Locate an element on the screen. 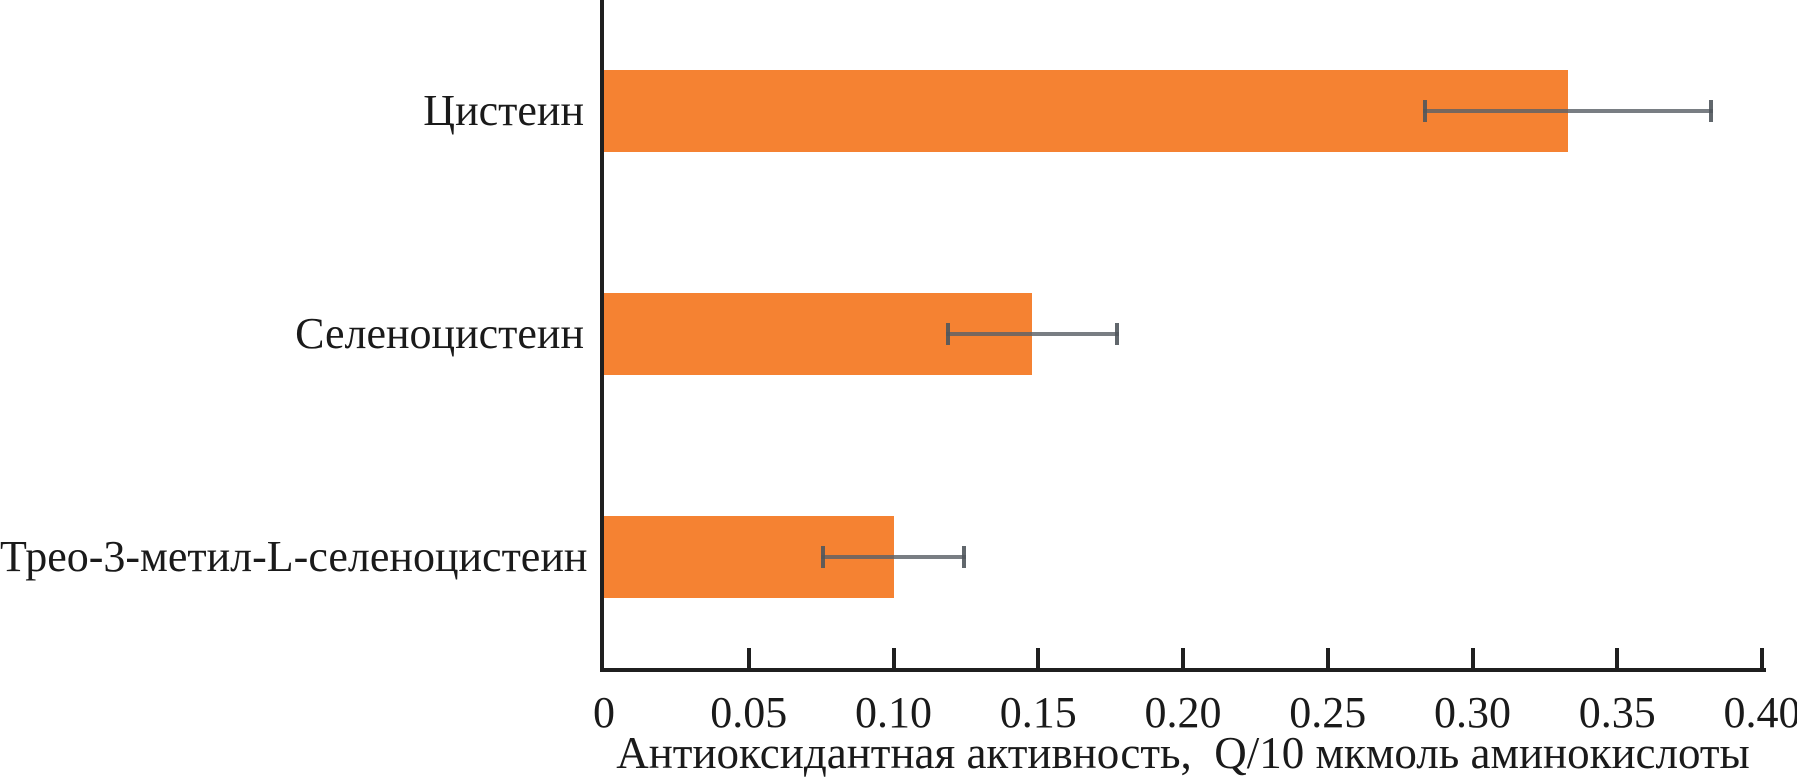 Image resolution: width=1797 pixels, height=779 pixels. x-tick-label: 0.15 is located at coordinates (1038, 712).